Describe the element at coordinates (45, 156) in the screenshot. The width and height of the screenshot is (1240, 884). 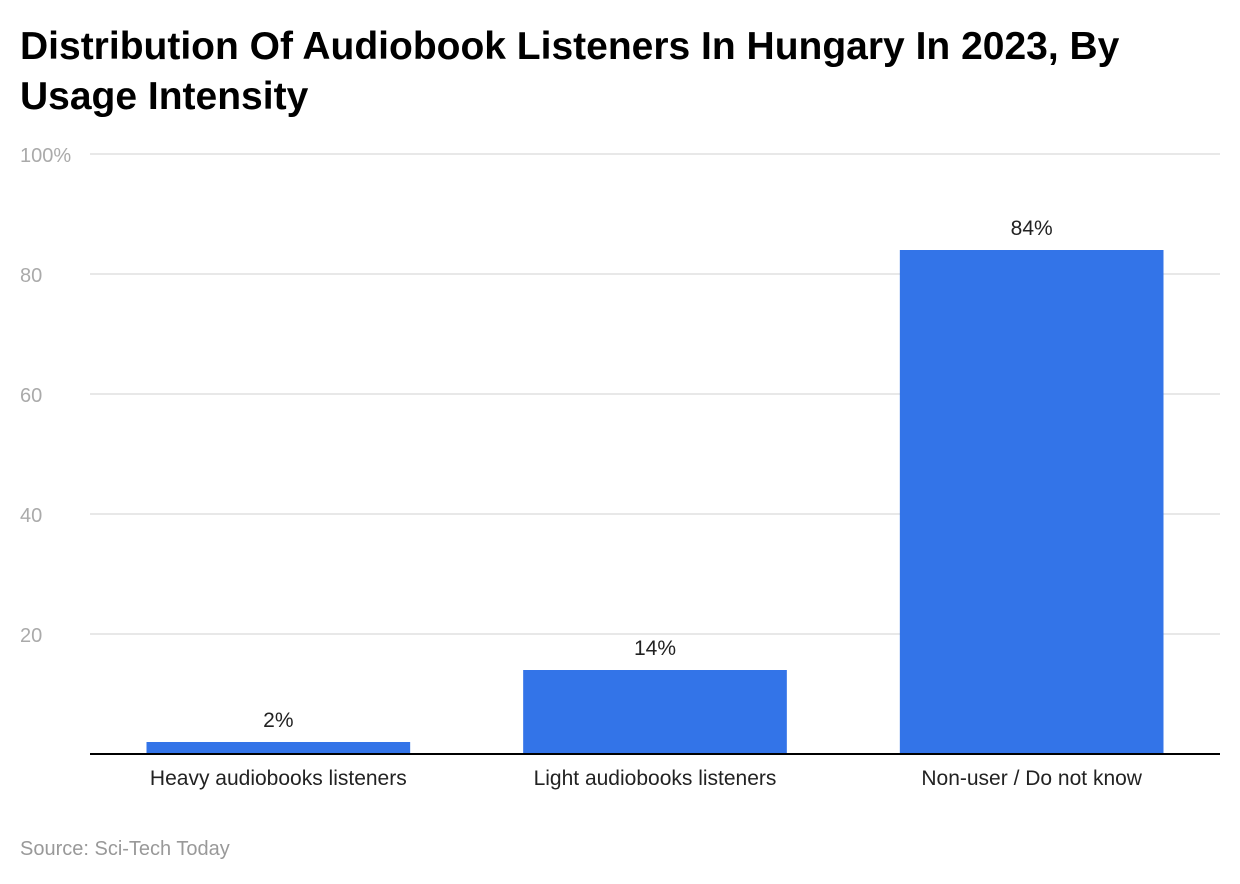
I see `y-tick-label: 100%` at that location.